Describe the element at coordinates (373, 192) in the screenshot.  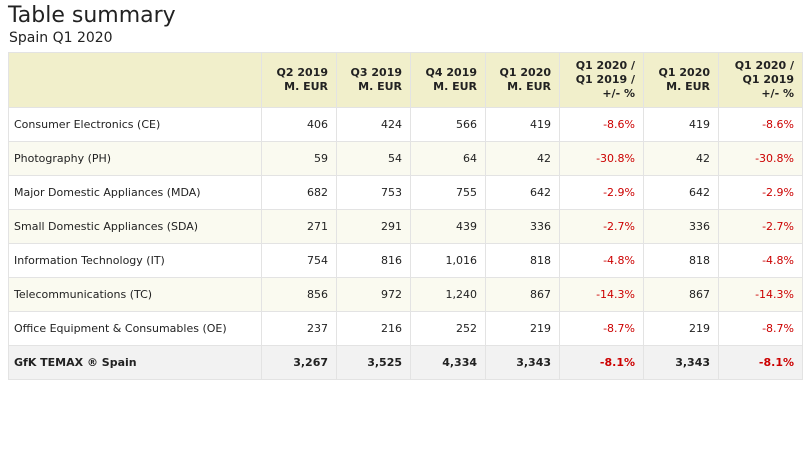
I see `table-cell: 753` at that location.